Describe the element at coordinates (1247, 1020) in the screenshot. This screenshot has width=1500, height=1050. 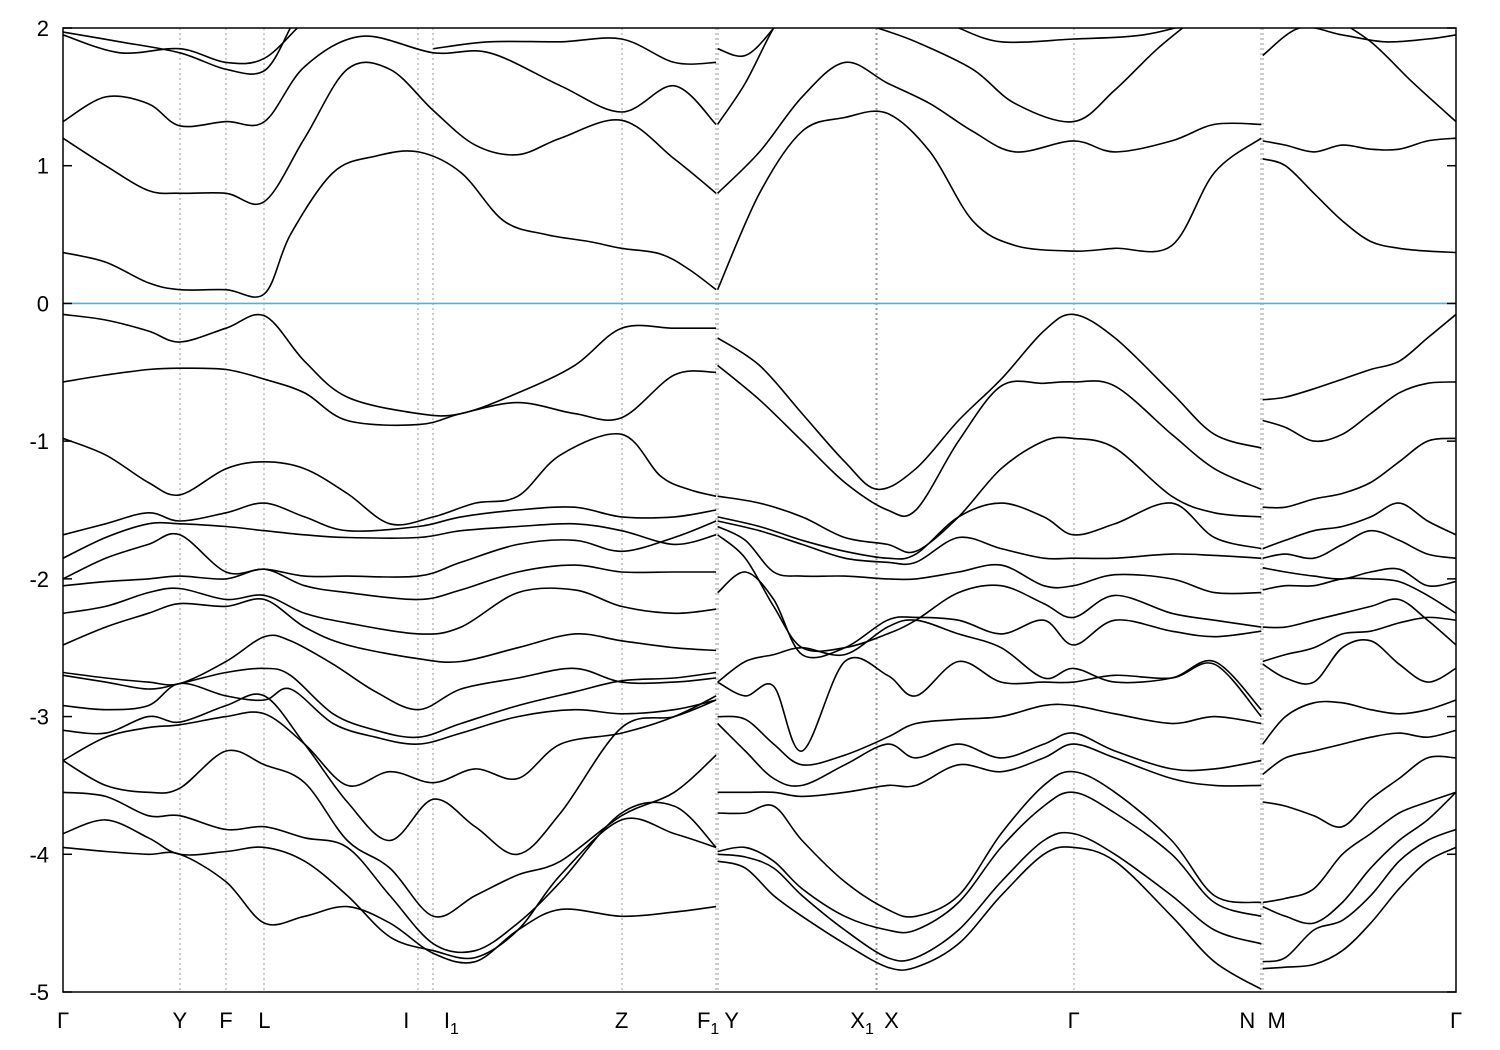
I see `x-tick-label: N` at that location.